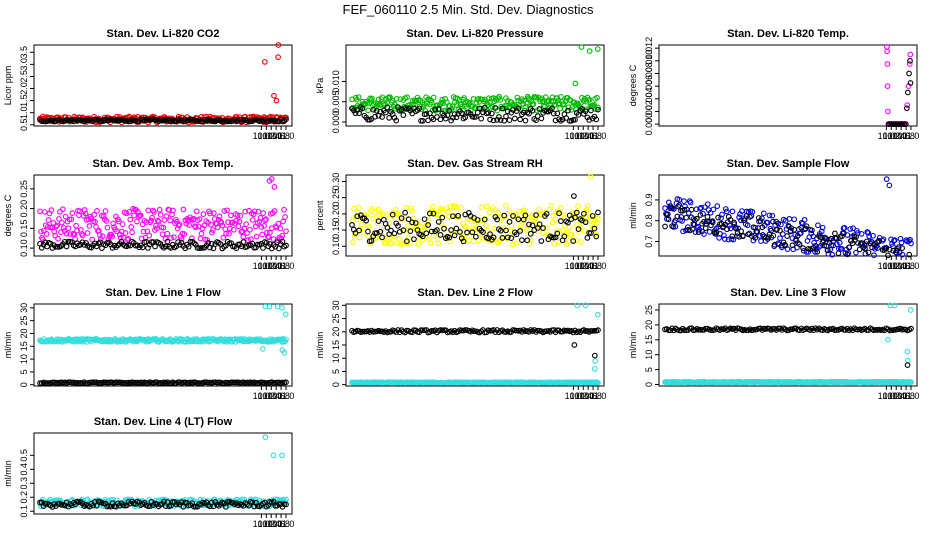 The image size is (936, 540). Describe the element at coordinates (788, 293) in the screenshot. I see `panel-title: Stan. Dev. Line 3 Flow` at that location.